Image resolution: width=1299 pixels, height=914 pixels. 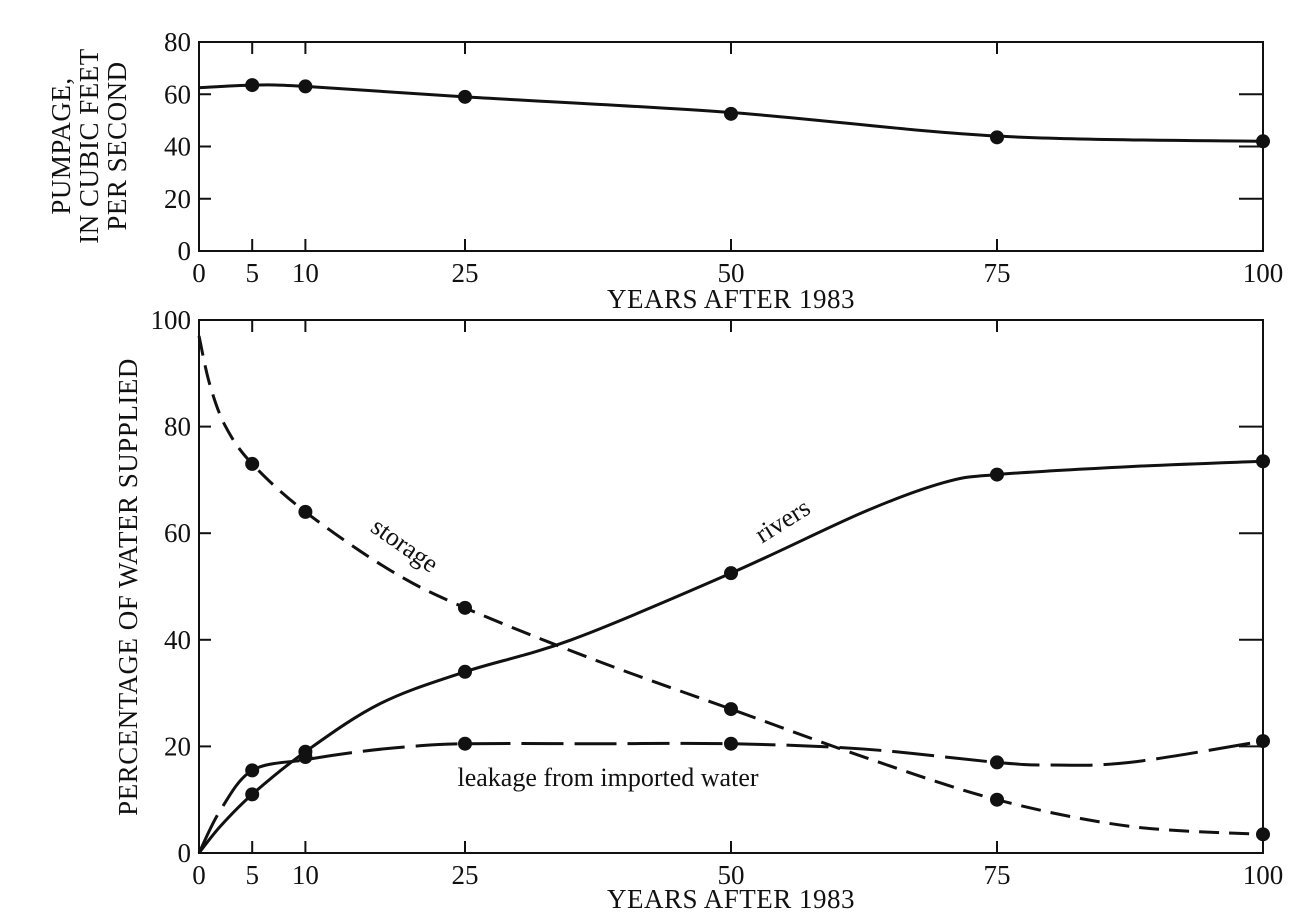 I want to click on supply-x-tick-label: 0, so click(x=199, y=875).